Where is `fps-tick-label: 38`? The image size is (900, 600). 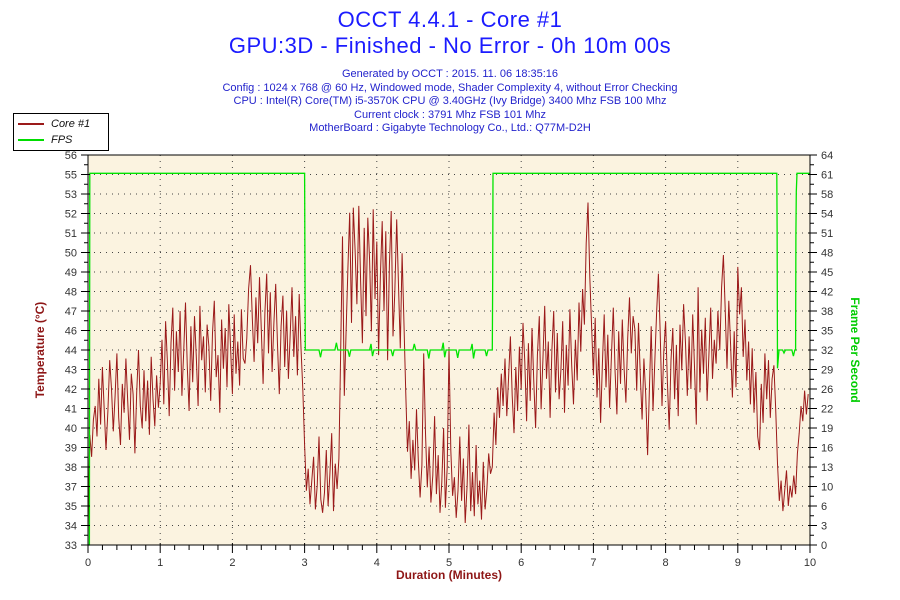
fps-tick-label: 38 is located at coordinates (827, 312).